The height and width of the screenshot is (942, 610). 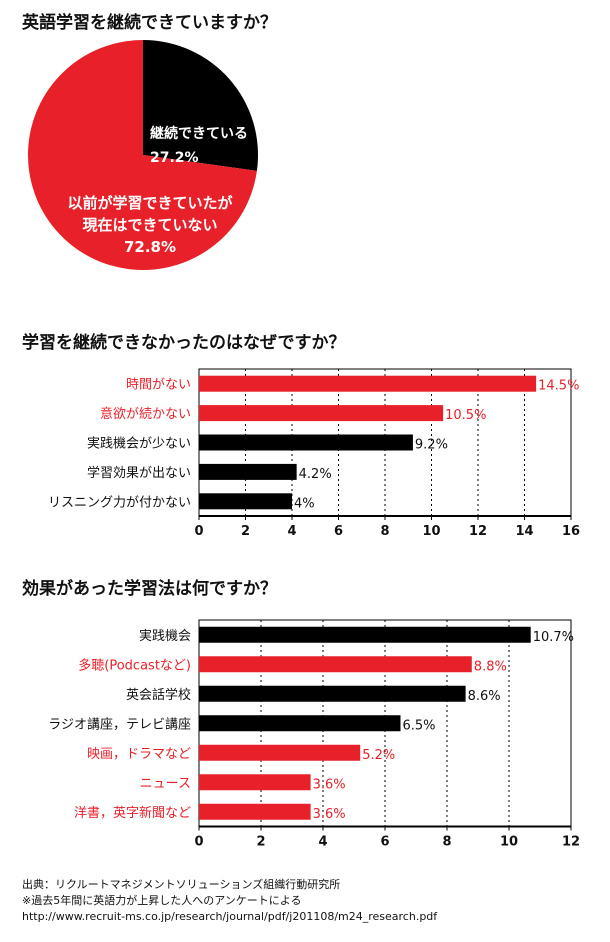 What do you see at coordinates (150, 247) in the screenshot?
I see `pie-value-stopped: 72.8%` at bounding box center [150, 247].